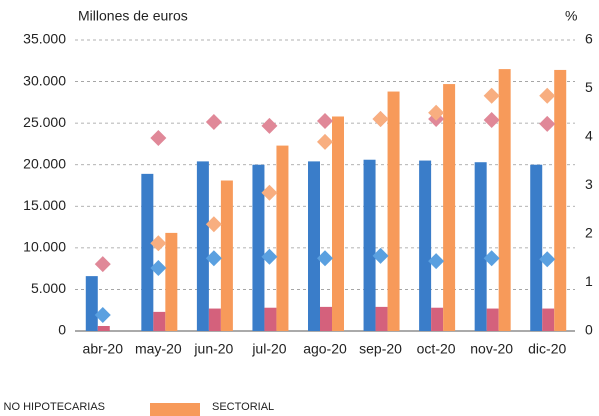 This screenshot has height=416, width=599. I want to click on y-tick-label: 35.000, so click(44, 39).